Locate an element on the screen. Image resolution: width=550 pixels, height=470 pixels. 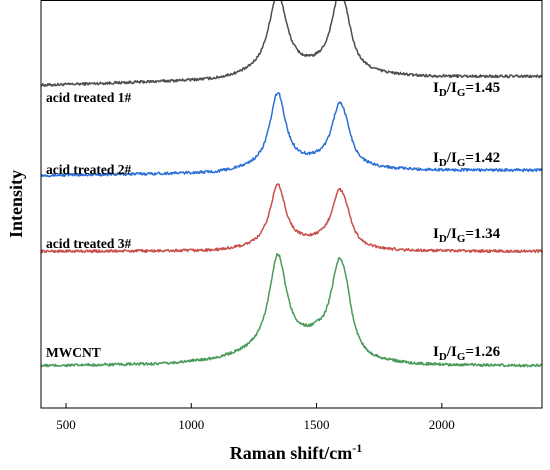
x-axis-label-unit-exponent: -1 is located at coordinates (357, 448).